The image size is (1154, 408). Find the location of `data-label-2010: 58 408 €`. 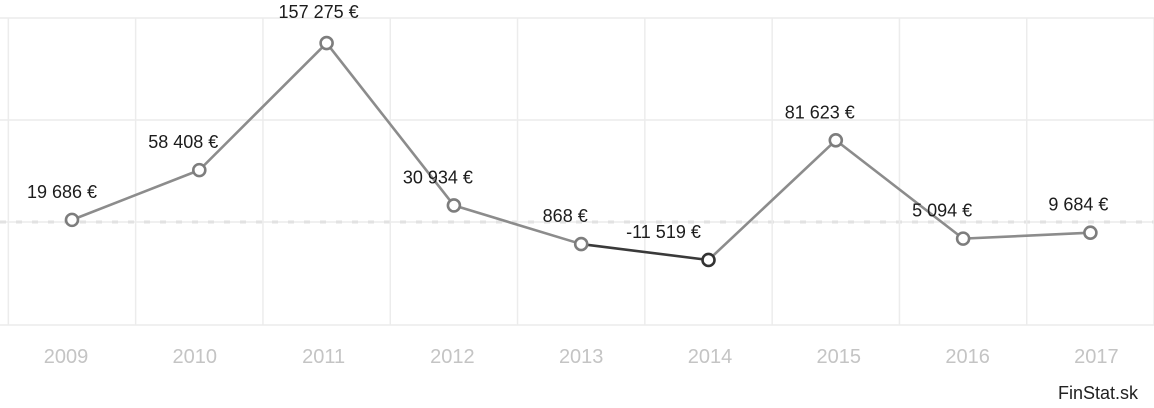

data-label-2010: 58 408 € is located at coordinates (183, 142).